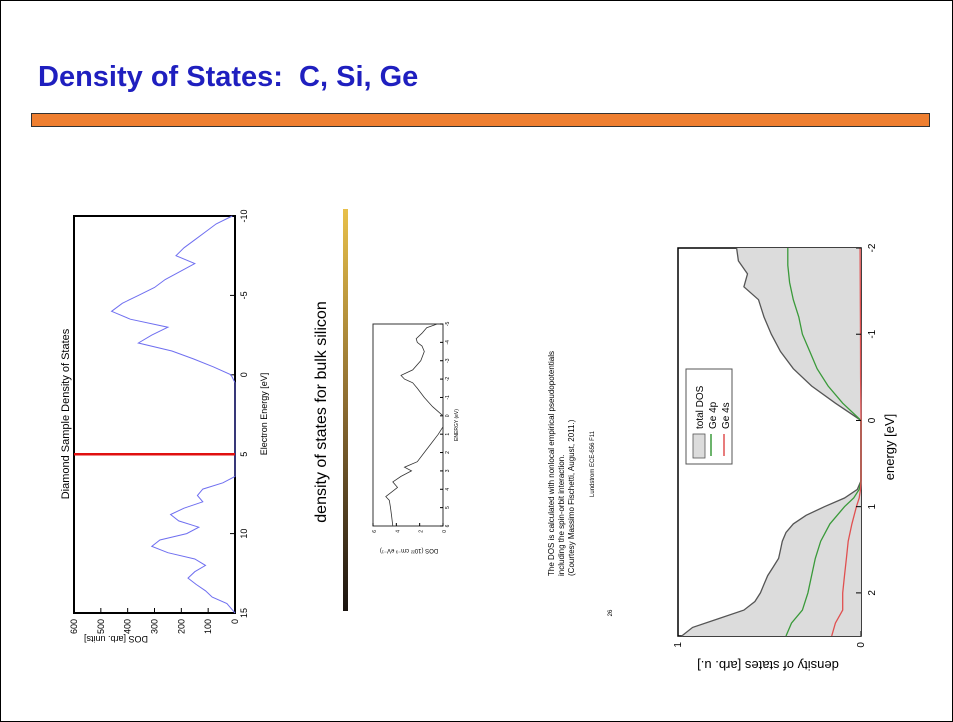 This screenshot has width=953, height=722. I want to click on chart3-ticks: -2 -1 0 1 2 0 1, so click(775, 445).